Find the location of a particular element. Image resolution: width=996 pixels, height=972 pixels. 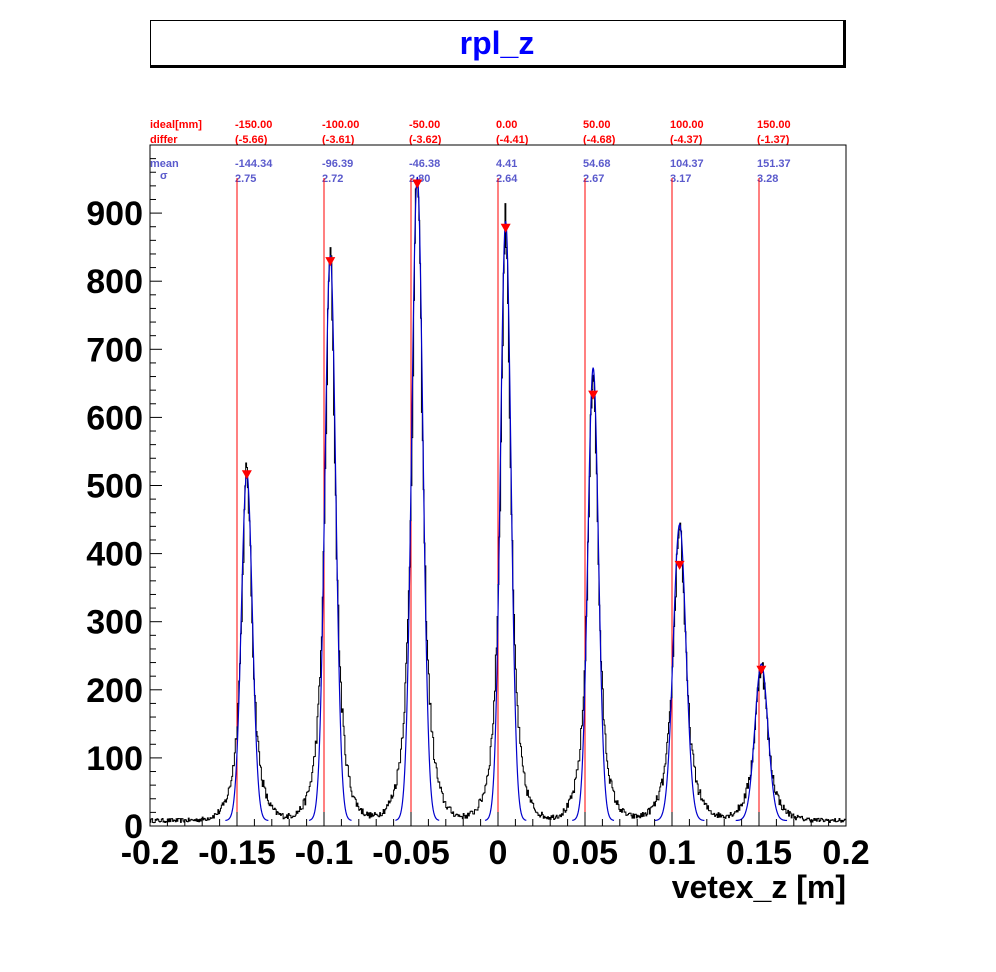

x-tick-label-2: -0.1 is located at coordinates (324, 853).